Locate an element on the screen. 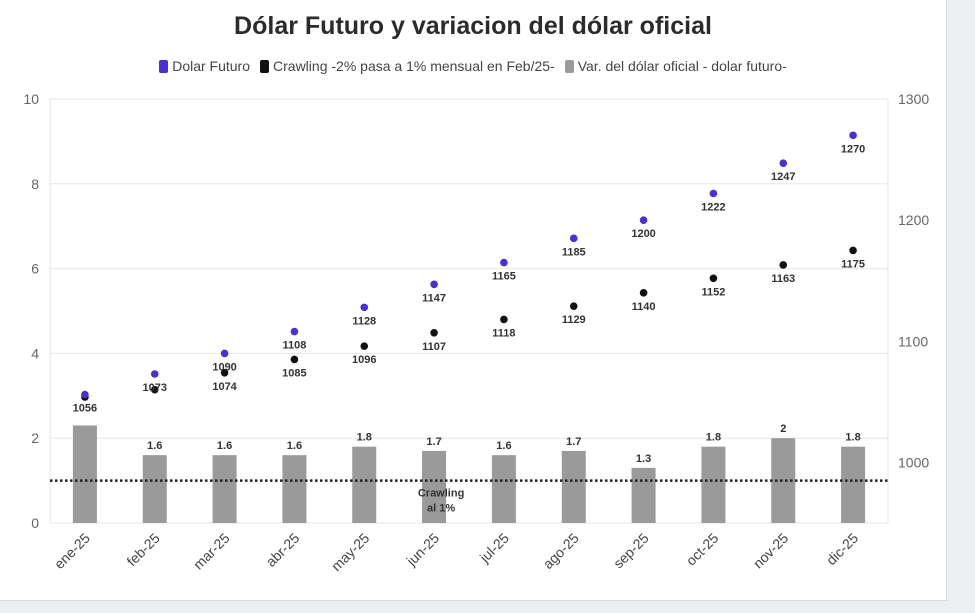  x-tick-label: abr-25 is located at coordinates (283, 550).